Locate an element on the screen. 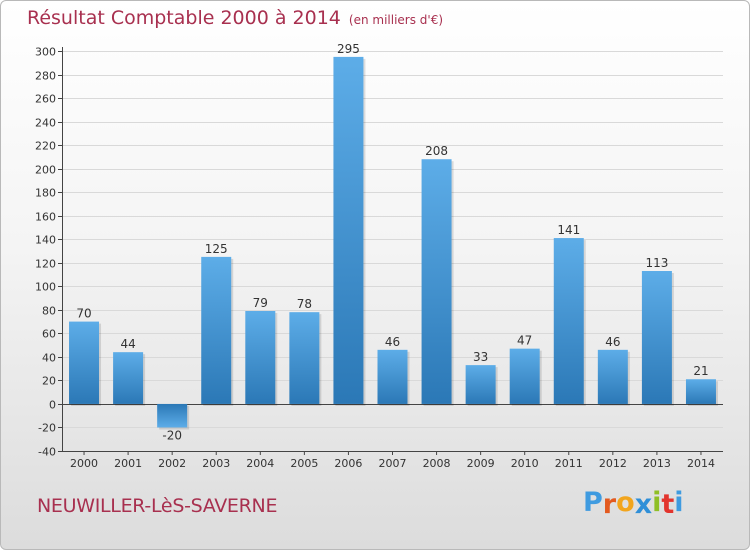 Image resolution: width=750 pixels, height=550 pixels. x-tick-label: 2014 is located at coordinates (701, 463).